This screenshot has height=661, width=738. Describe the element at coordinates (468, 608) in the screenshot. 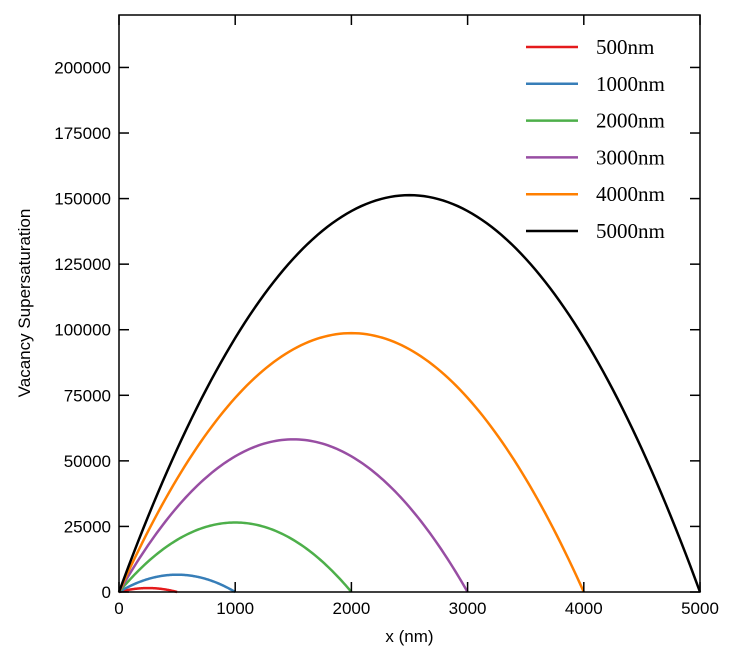

I see `x-tick-label: 3000` at that location.